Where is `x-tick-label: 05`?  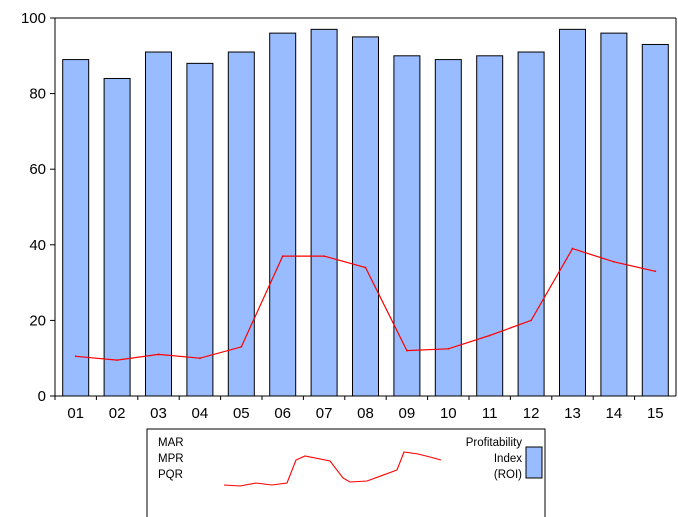 x-tick-label: 05 is located at coordinates (241, 413).